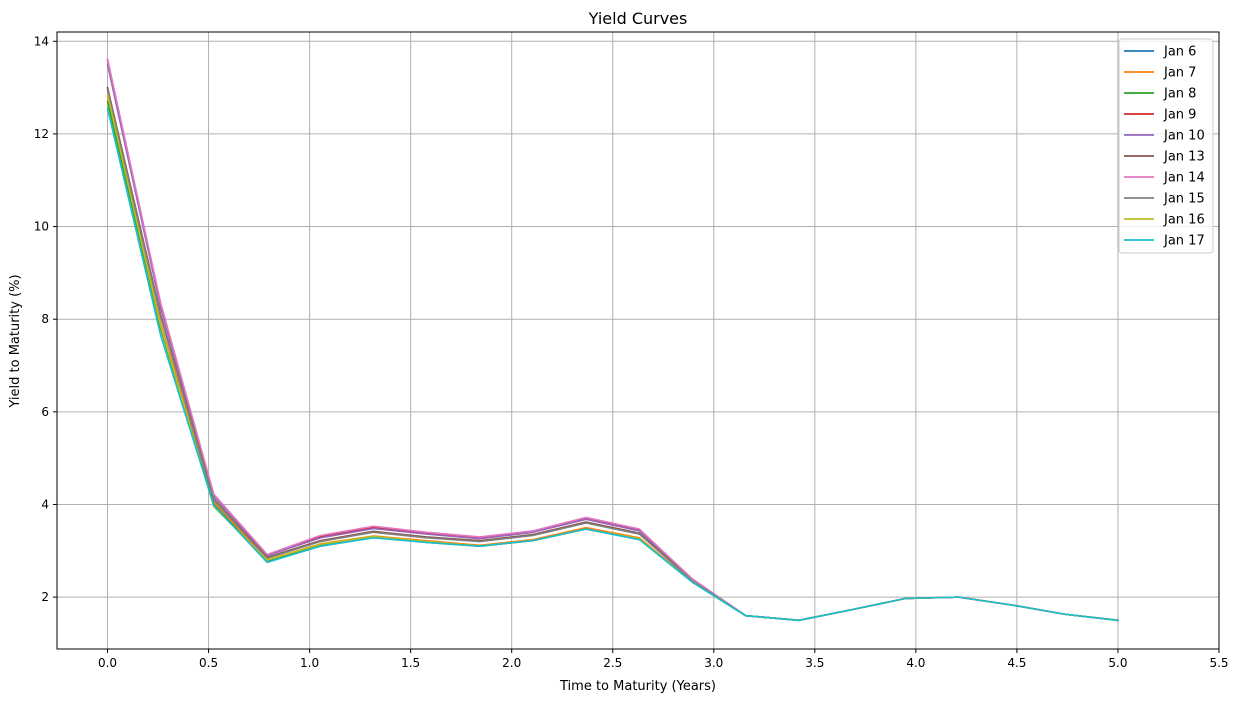  What do you see at coordinates (107, 663) in the screenshot?
I see `x-tick-label: 0.0` at bounding box center [107, 663].